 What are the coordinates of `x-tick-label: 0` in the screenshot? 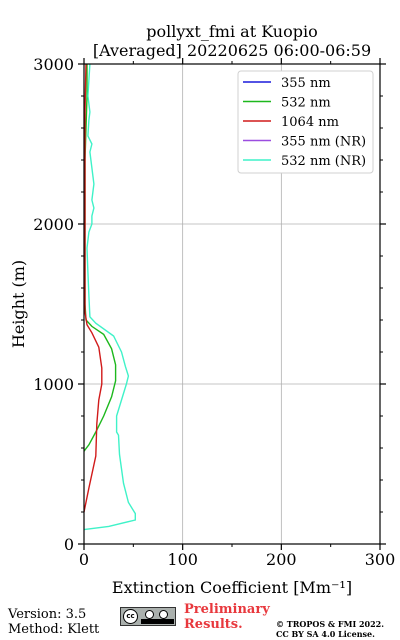 It's located at (84, 559).